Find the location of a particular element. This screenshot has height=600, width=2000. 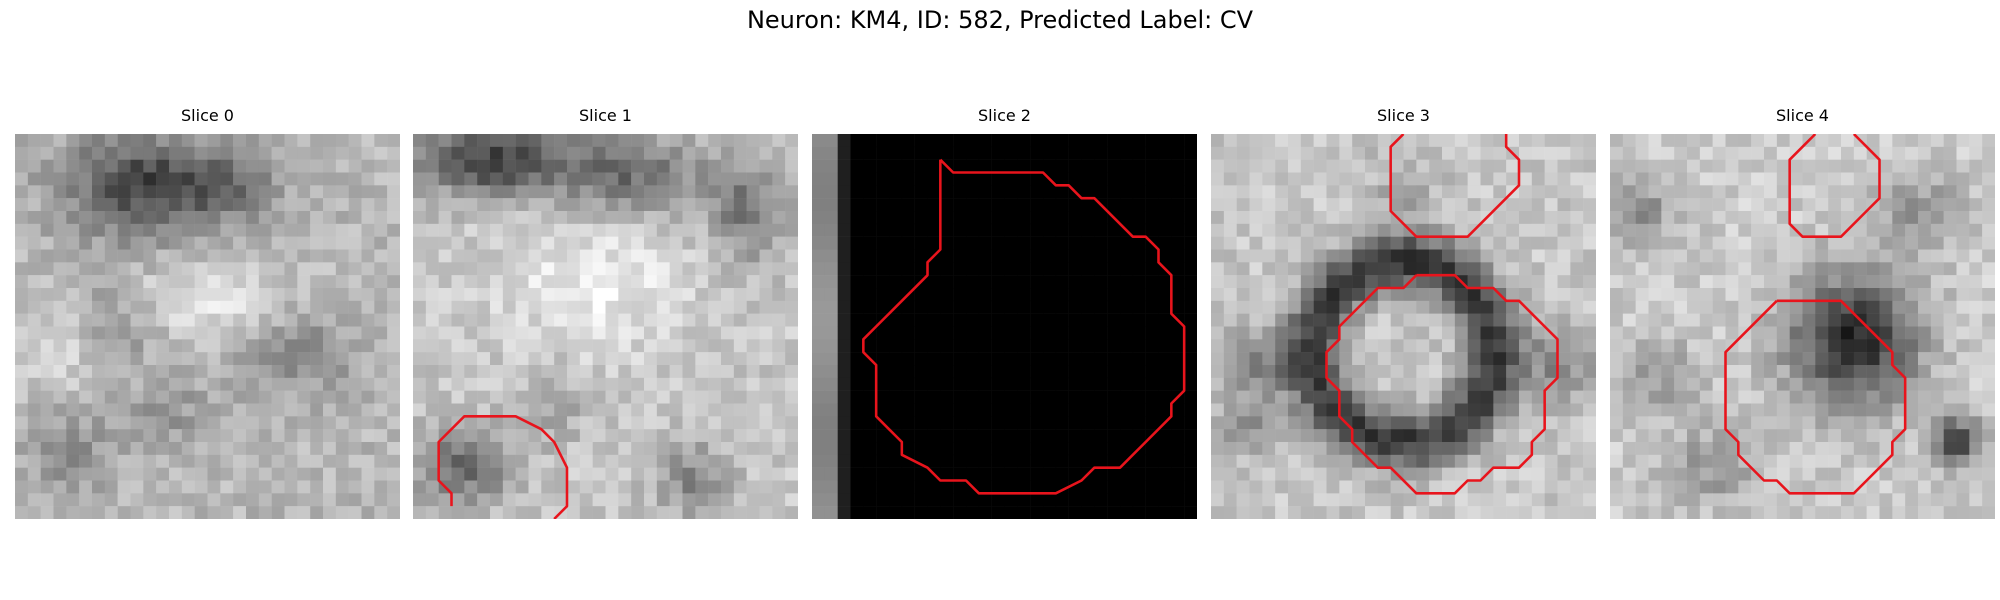

slice-1-image is located at coordinates (605, 326).